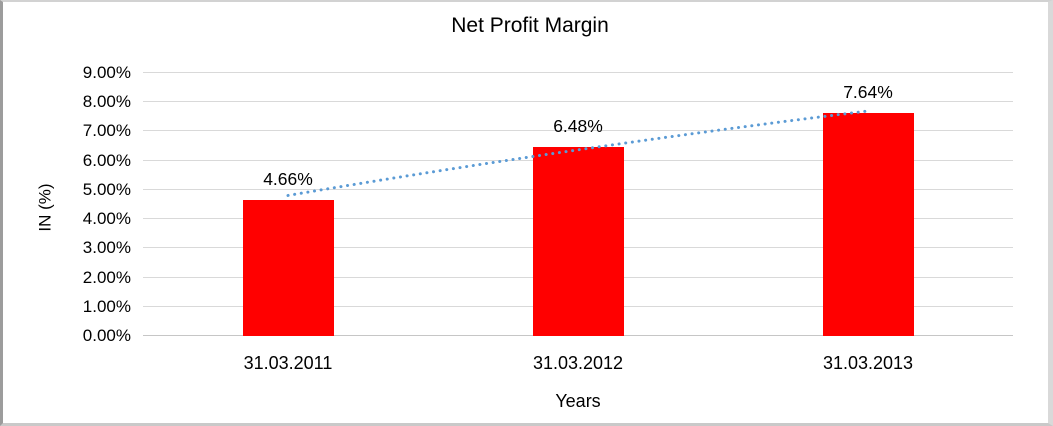 The height and width of the screenshot is (426, 1053). Describe the element at coordinates (106, 160) in the screenshot. I see `y-tick-label: 6.00%` at that location.